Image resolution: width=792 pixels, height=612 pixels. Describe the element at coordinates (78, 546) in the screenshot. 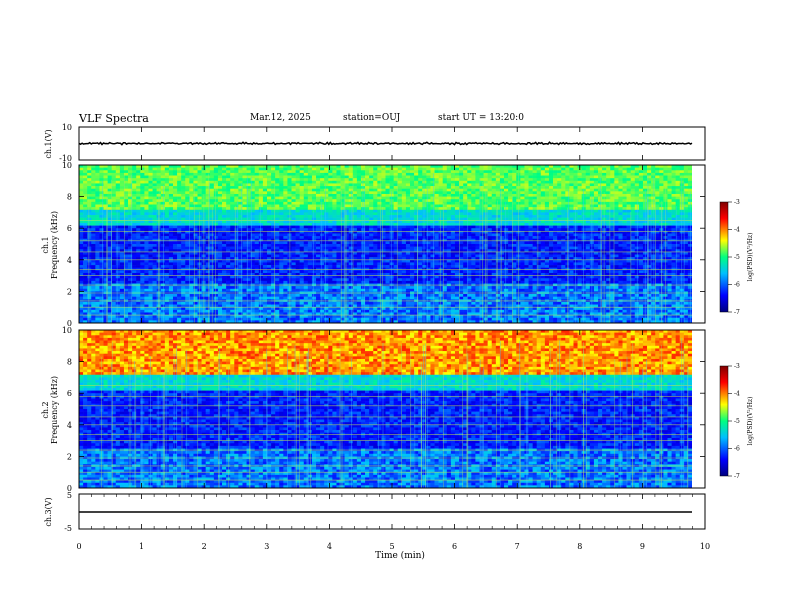

I see `x-tick-label: 0` at that location.